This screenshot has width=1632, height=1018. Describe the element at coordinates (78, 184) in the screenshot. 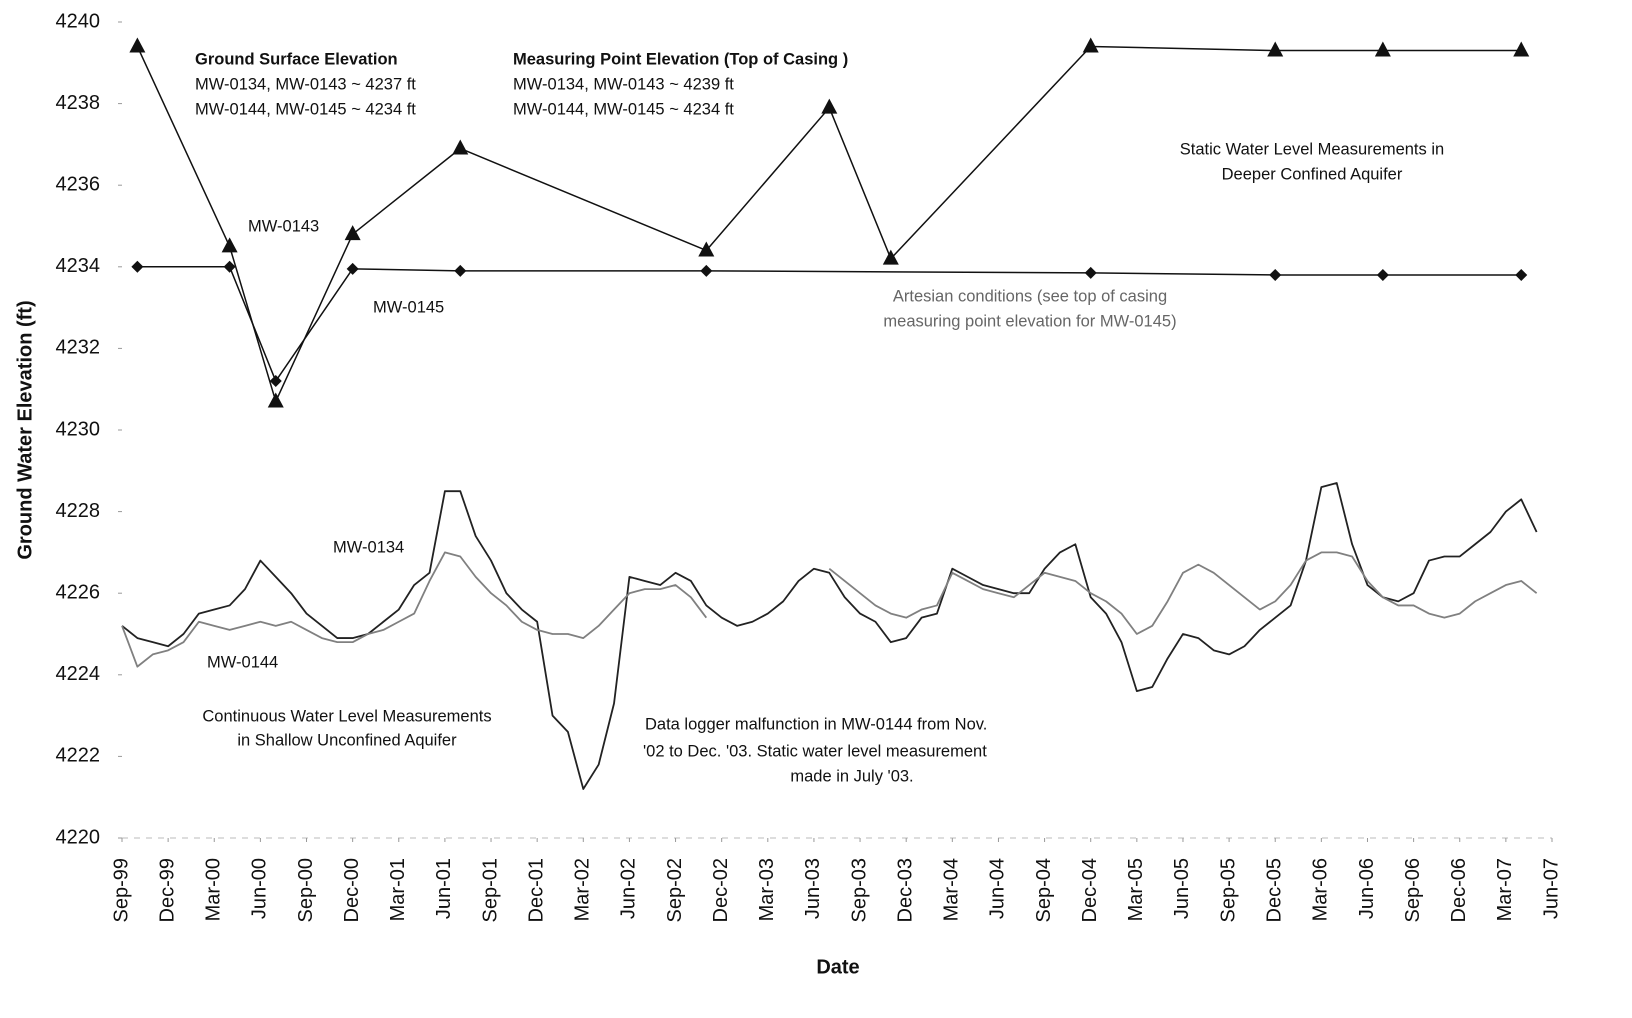

I see `y-tick-label: 4236` at that location.